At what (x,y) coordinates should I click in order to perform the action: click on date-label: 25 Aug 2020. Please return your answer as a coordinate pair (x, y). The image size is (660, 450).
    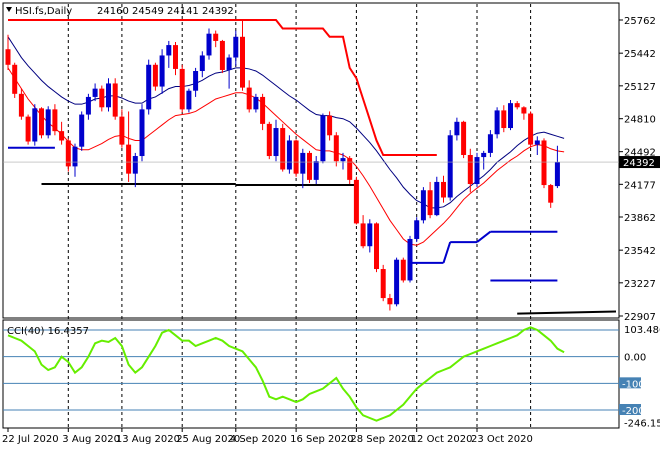
    Looking at the image, I should click on (208, 439).